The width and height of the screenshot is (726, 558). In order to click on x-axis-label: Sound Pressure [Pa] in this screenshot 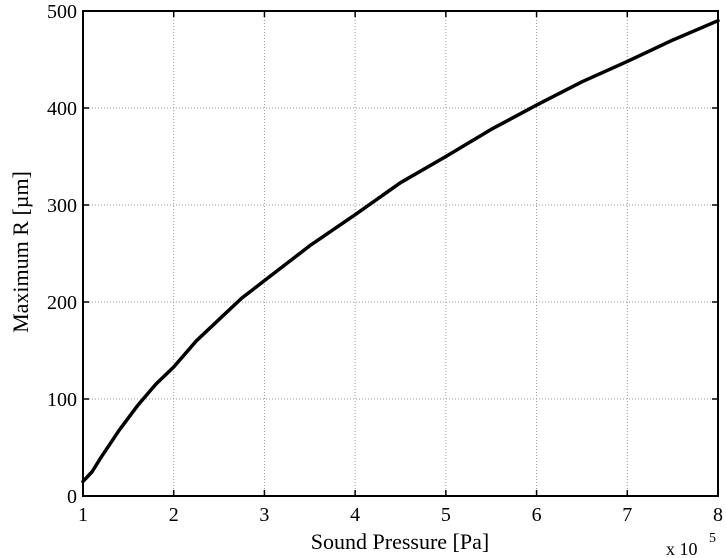, I will do `click(400, 541)`.